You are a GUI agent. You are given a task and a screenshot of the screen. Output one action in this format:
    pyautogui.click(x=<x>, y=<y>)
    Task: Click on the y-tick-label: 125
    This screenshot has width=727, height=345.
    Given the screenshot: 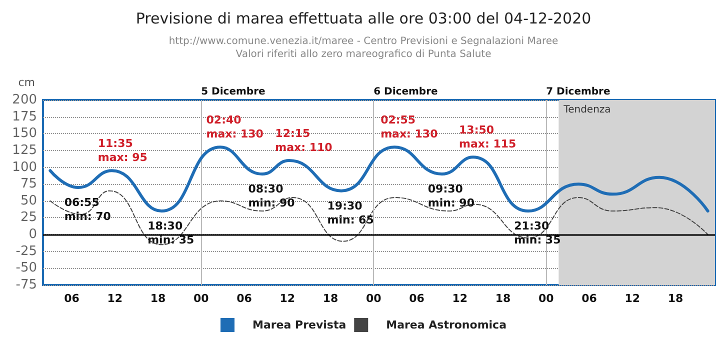 What is the action you would take?
    pyautogui.click(x=24, y=150)
    